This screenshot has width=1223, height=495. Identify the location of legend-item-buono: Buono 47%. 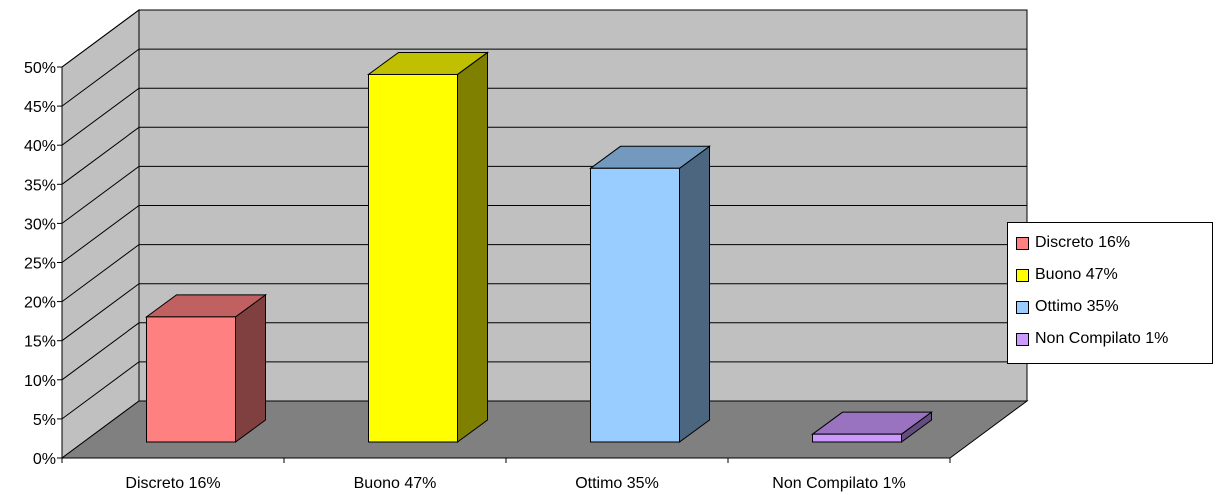
(1067, 275).